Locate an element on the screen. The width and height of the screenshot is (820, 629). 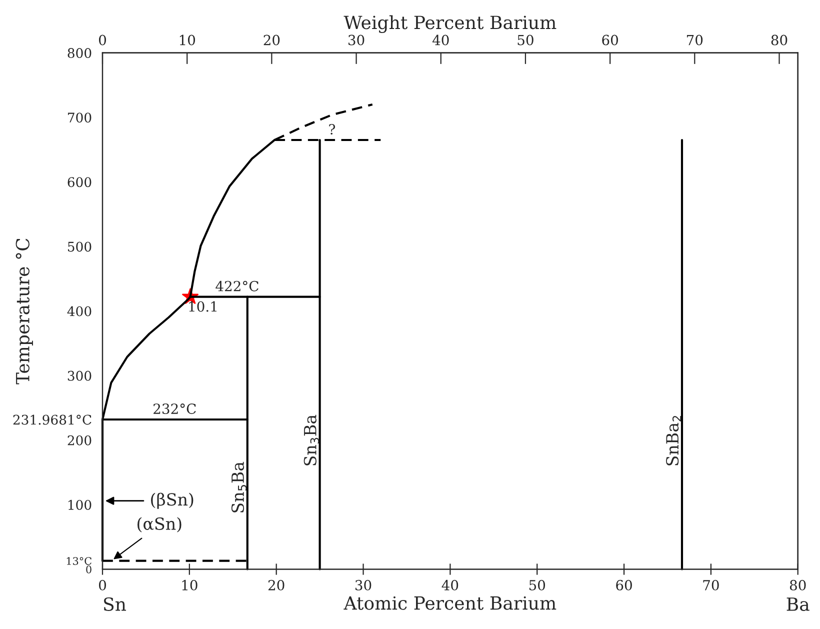
annotation: (βSn) is located at coordinates (172, 500).